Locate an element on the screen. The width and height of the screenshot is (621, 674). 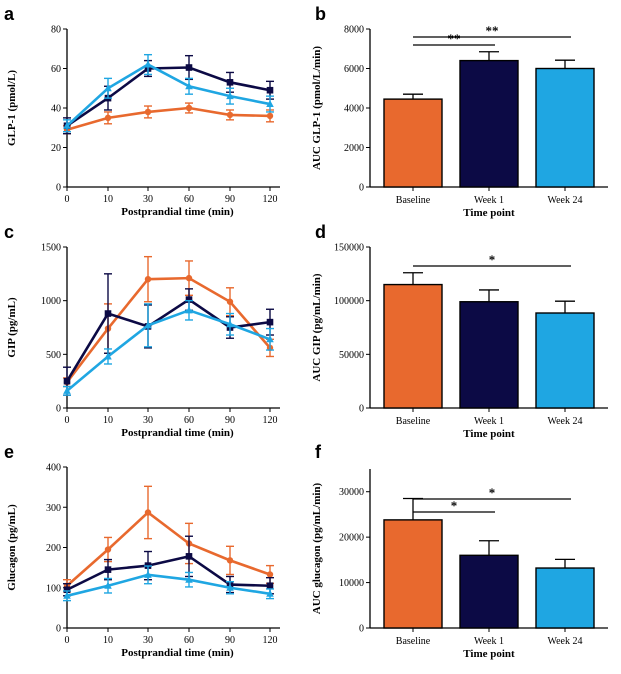
panel-letter: b is located at coordinates (320, 14).